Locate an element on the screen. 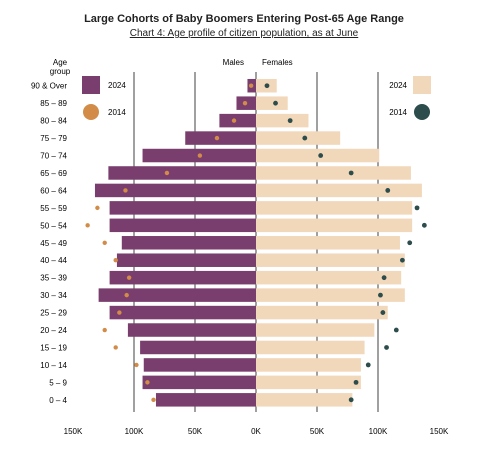  x-tick-labels: 150K 100K 50K 0K 50K 100K 150K is located at coordinates (256, 431).